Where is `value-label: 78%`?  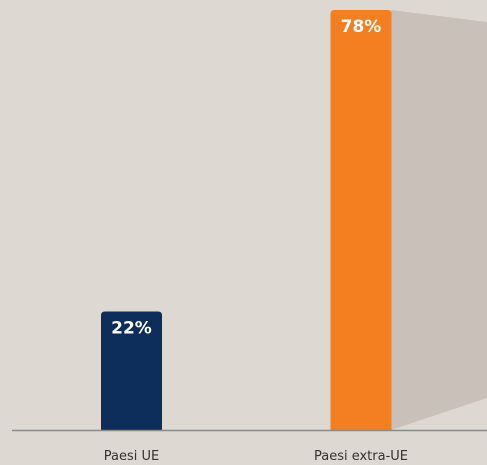
value-label: 78% is located at coordinates (361, 27).